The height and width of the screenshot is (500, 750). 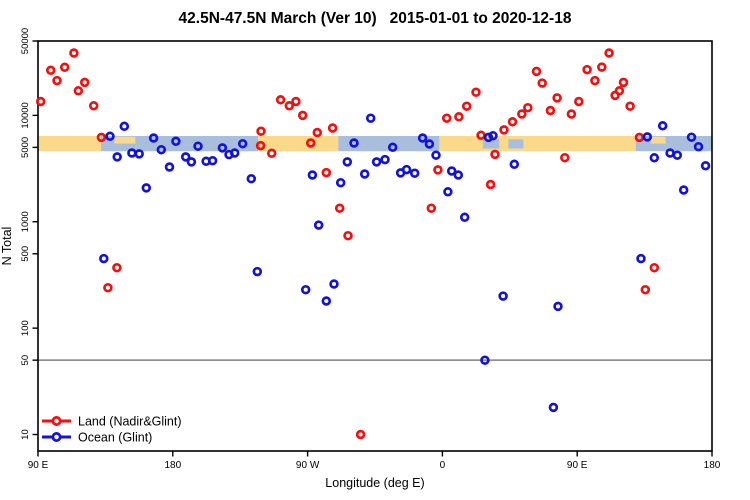 I want to click on y-tick-label: 50000, so click(x=25, y=41).